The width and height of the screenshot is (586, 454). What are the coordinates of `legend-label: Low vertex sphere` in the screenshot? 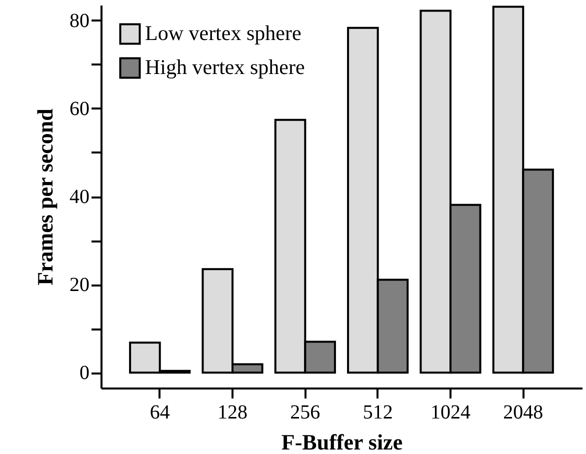 It's located at (223, 33).